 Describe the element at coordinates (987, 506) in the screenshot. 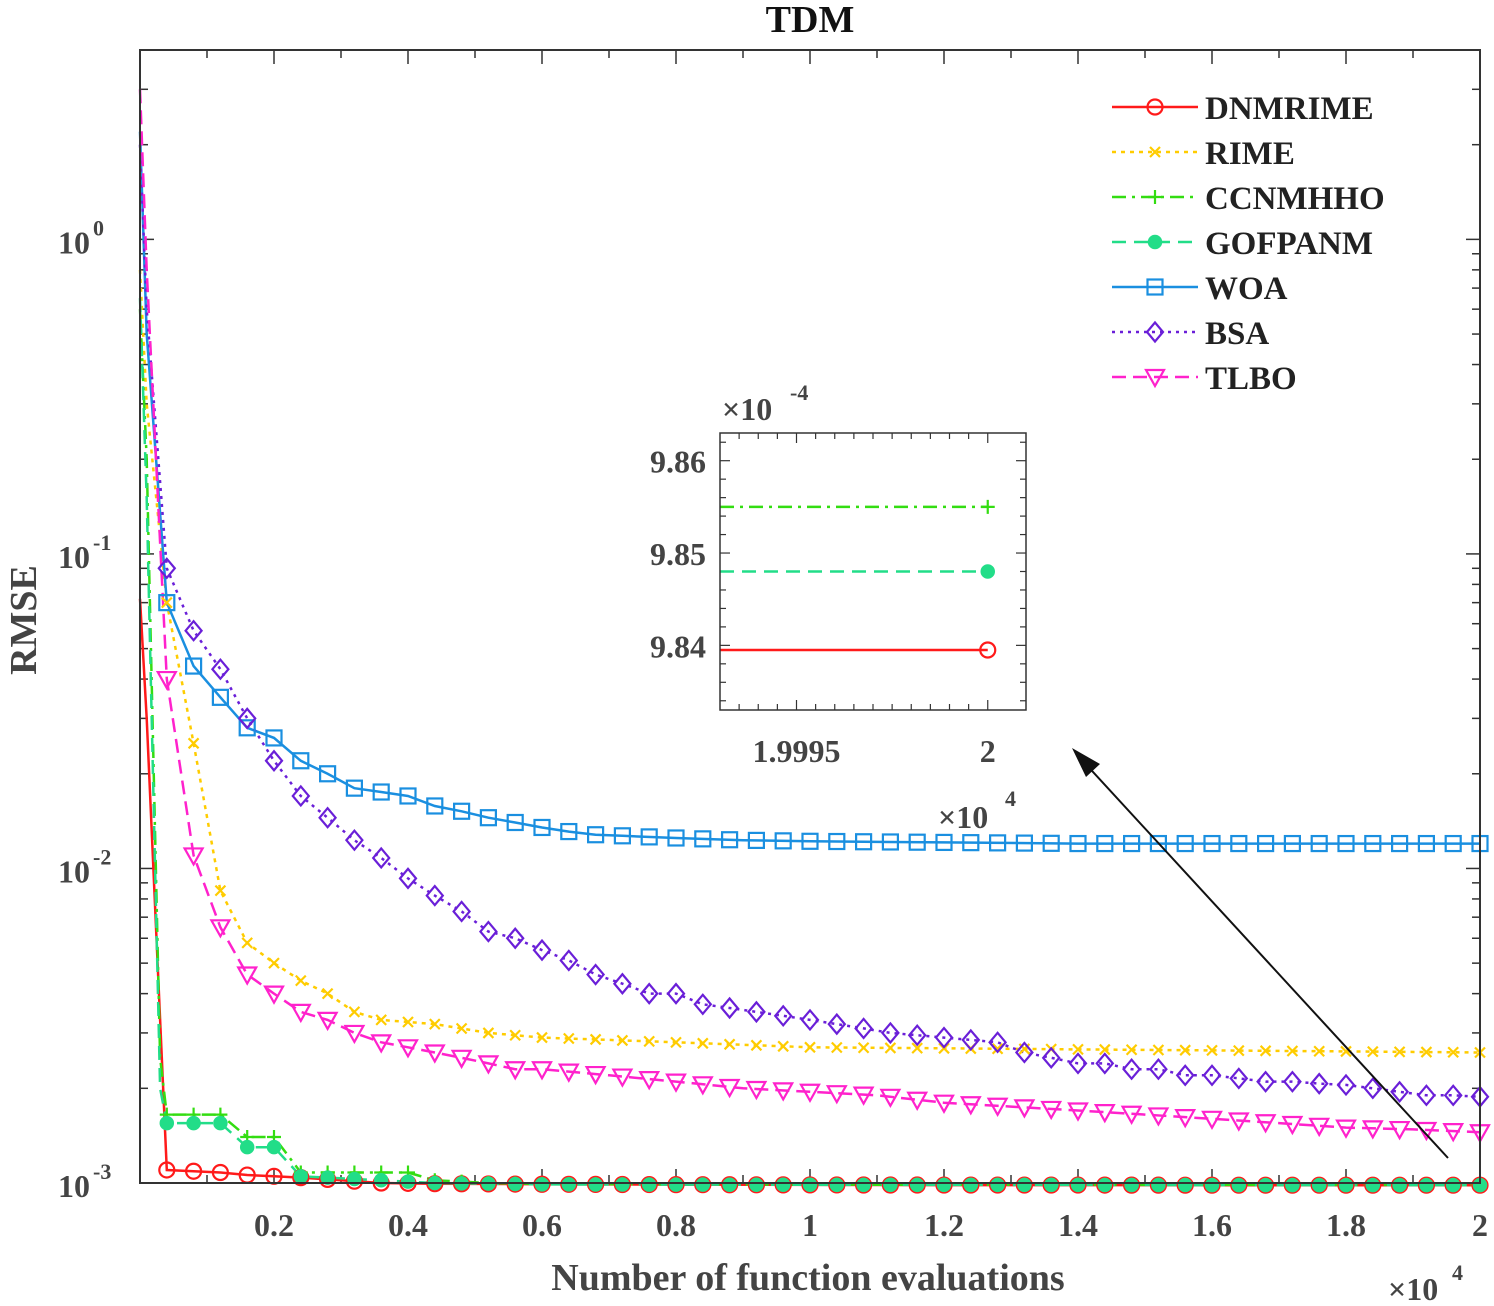

I see `inset-point-ccnmhho` at that location.